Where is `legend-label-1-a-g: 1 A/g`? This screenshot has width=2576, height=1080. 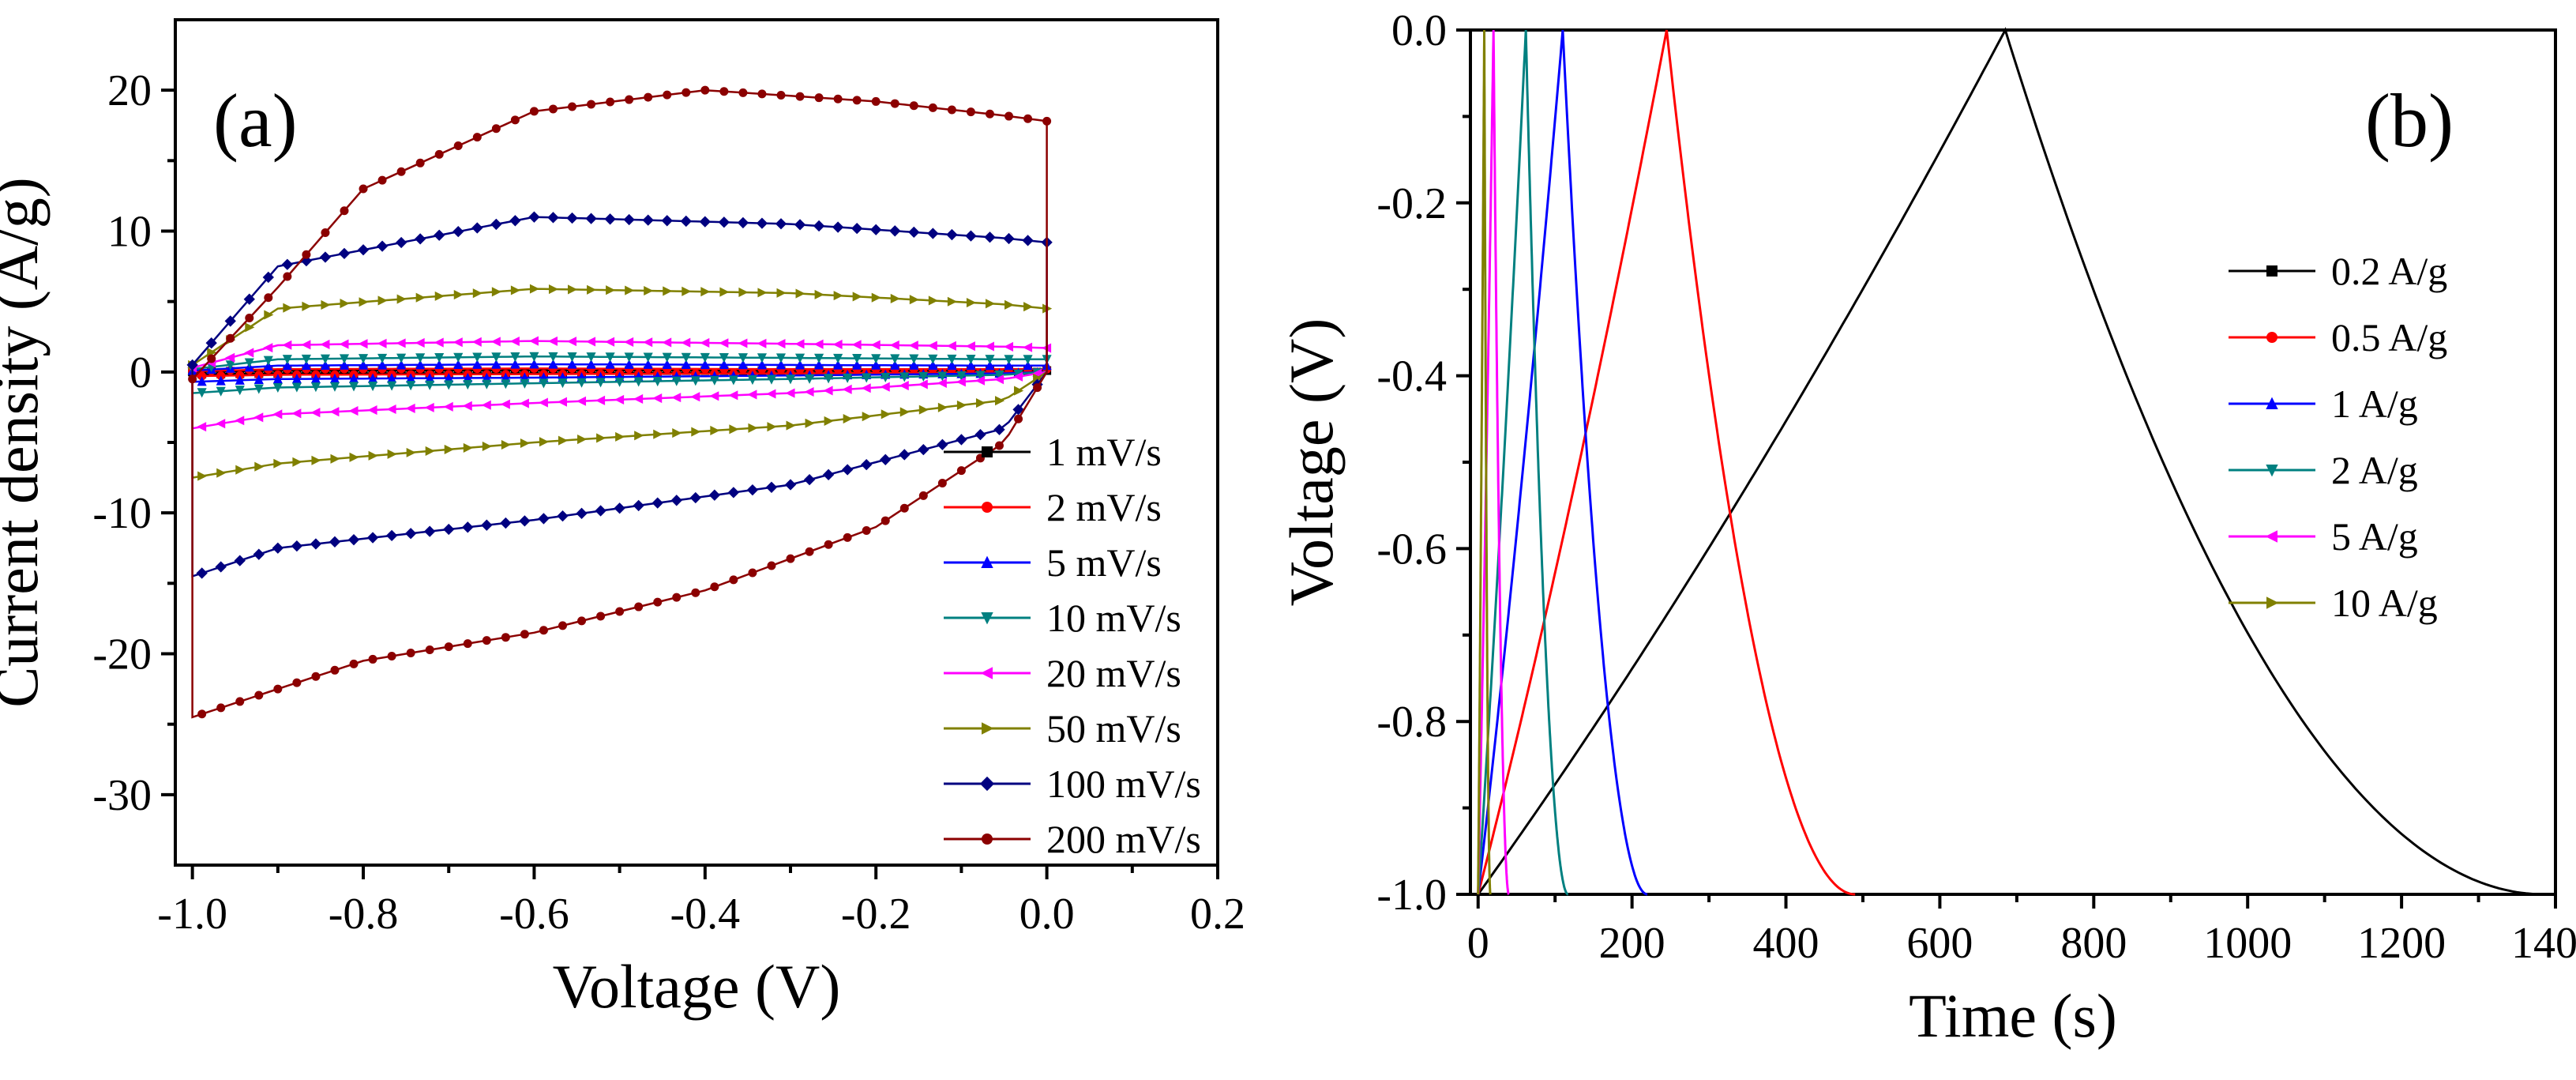
legend-label-1-a-g: 1 A/g is located at coordinates (2374, 404).